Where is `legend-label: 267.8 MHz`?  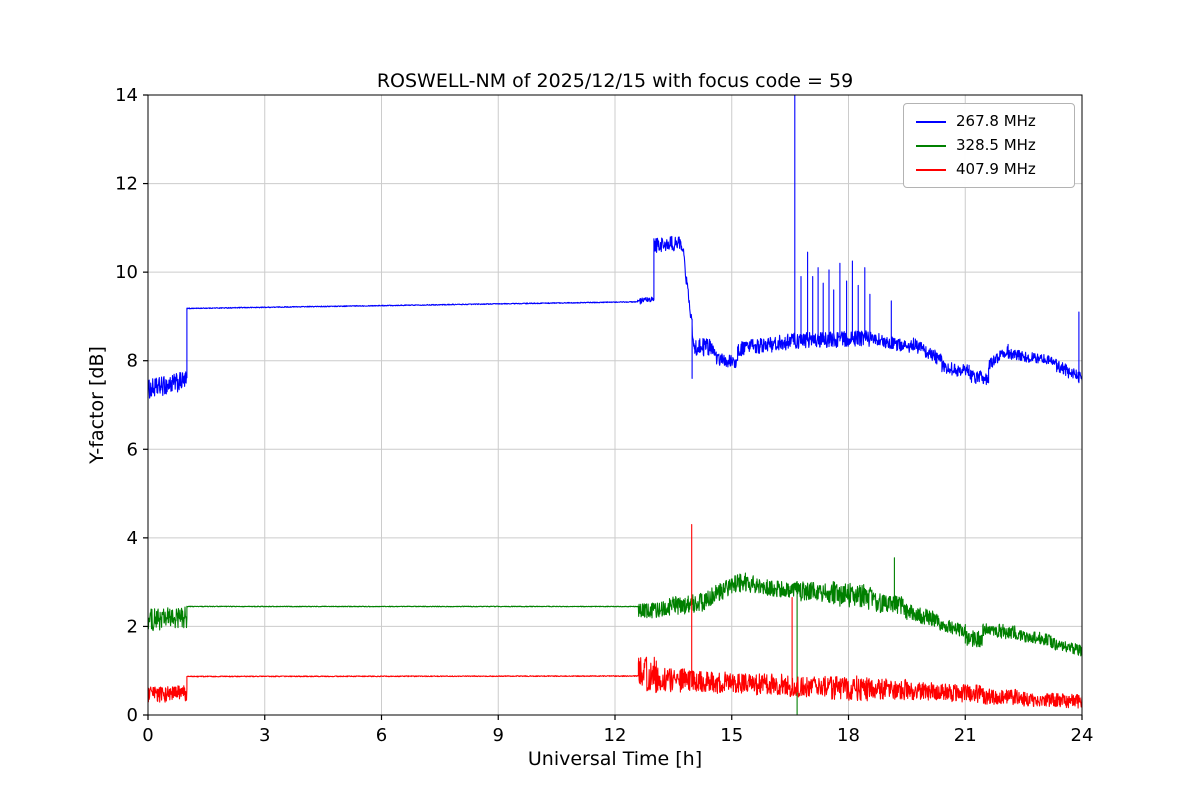
legend-label: 267.8 MHz is located at coordinates (996, 121).